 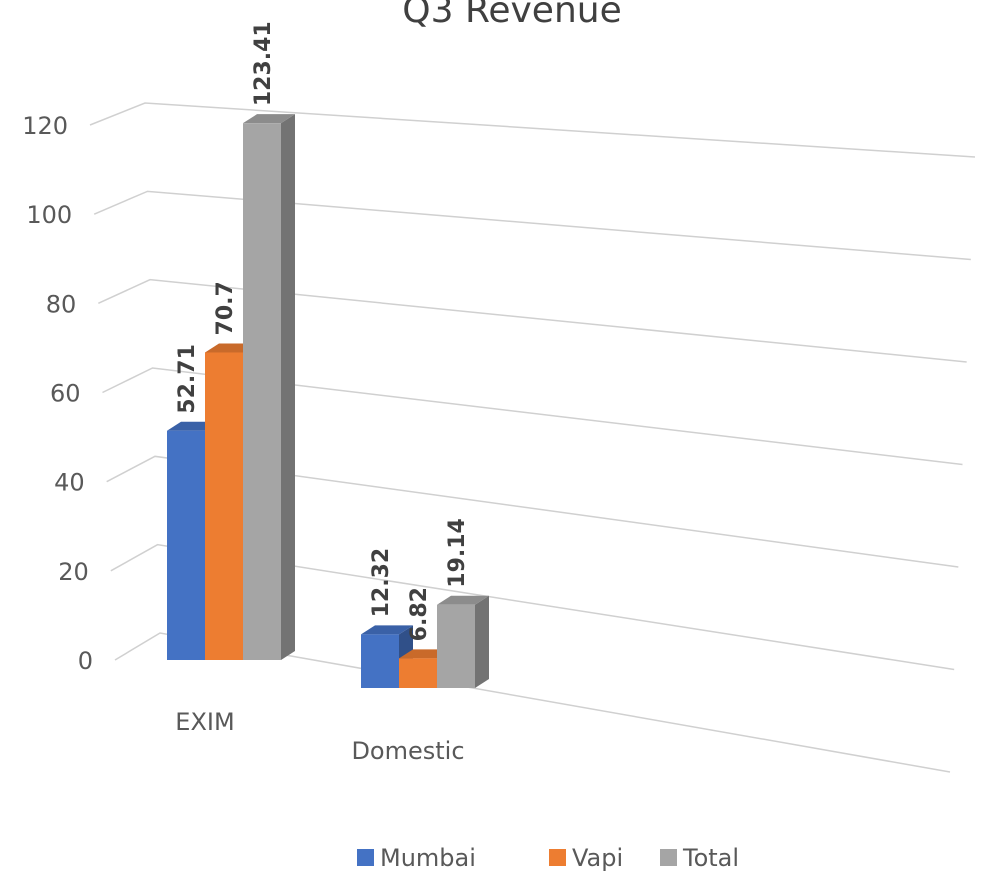 What do you see at coordinates (45, 126) in the screenshot?
I see `y-tick-label: 120` at bounding box center [45, 126].